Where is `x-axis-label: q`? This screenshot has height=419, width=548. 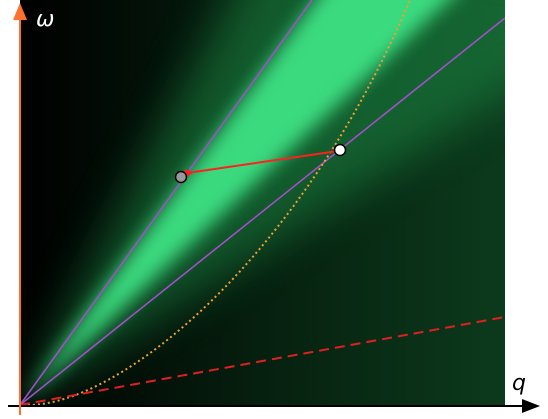
x-axis-label: q is located at coordinates (519, 383).